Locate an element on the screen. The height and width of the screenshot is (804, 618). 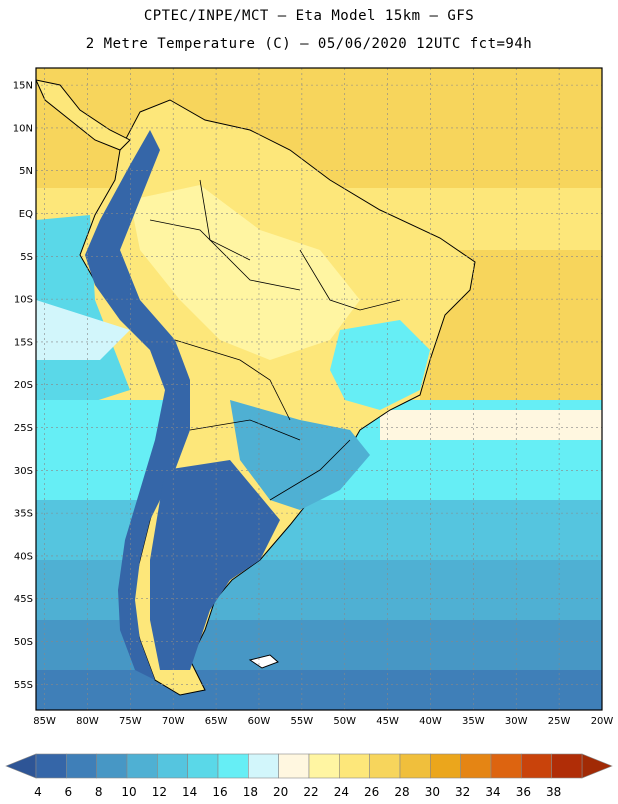
lat-label: 20S is located at coordinates (23, 385).